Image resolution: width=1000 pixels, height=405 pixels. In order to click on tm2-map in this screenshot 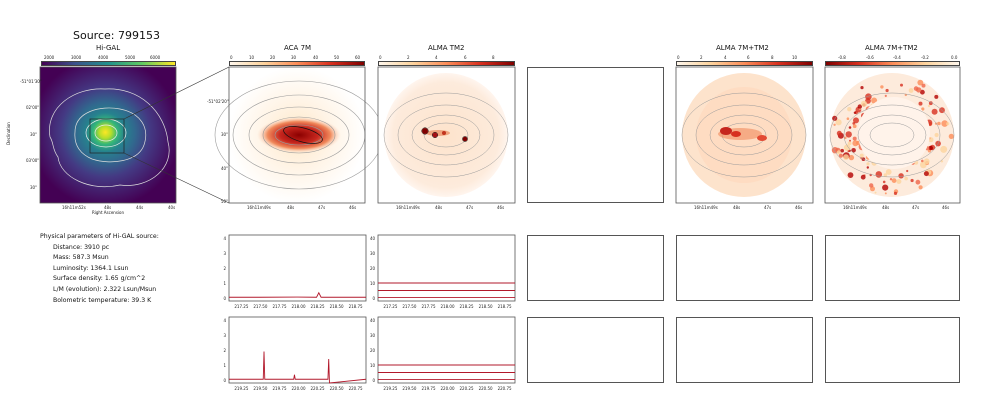, I will do `click(446, 135)`.